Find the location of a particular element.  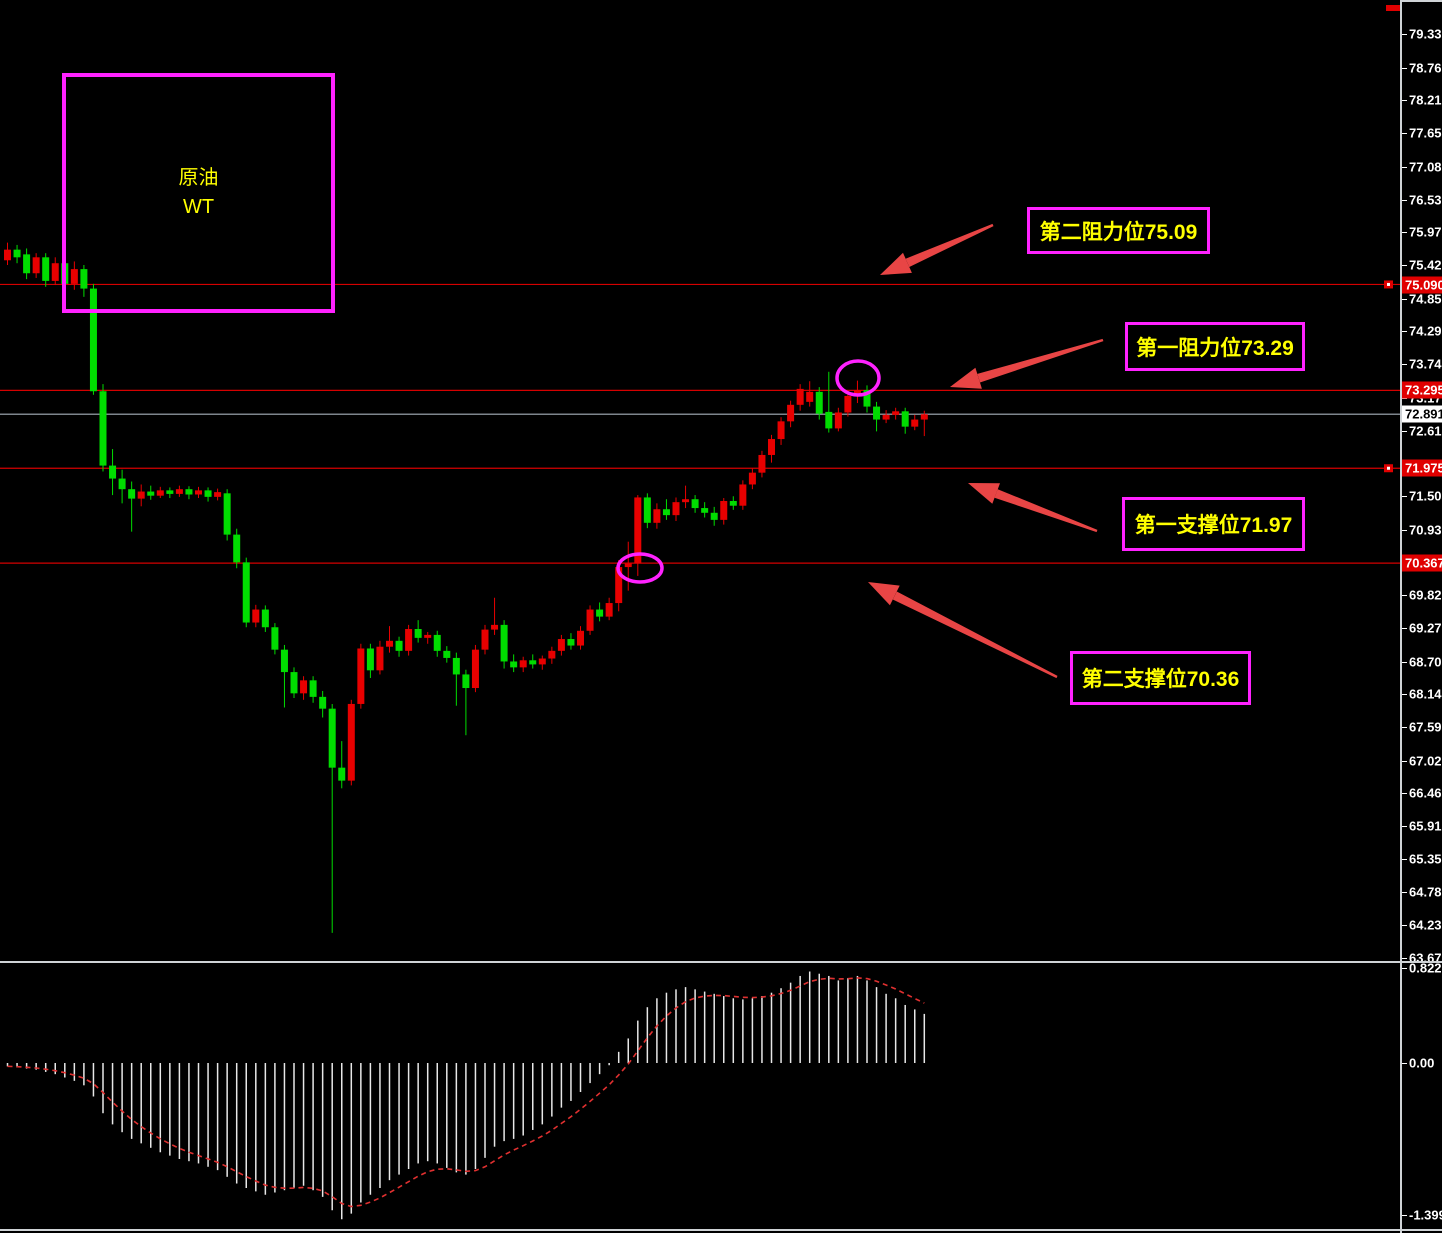

annotation-resistance-2: 第二阻力位75.09 is located at coordinates (1118, 230).